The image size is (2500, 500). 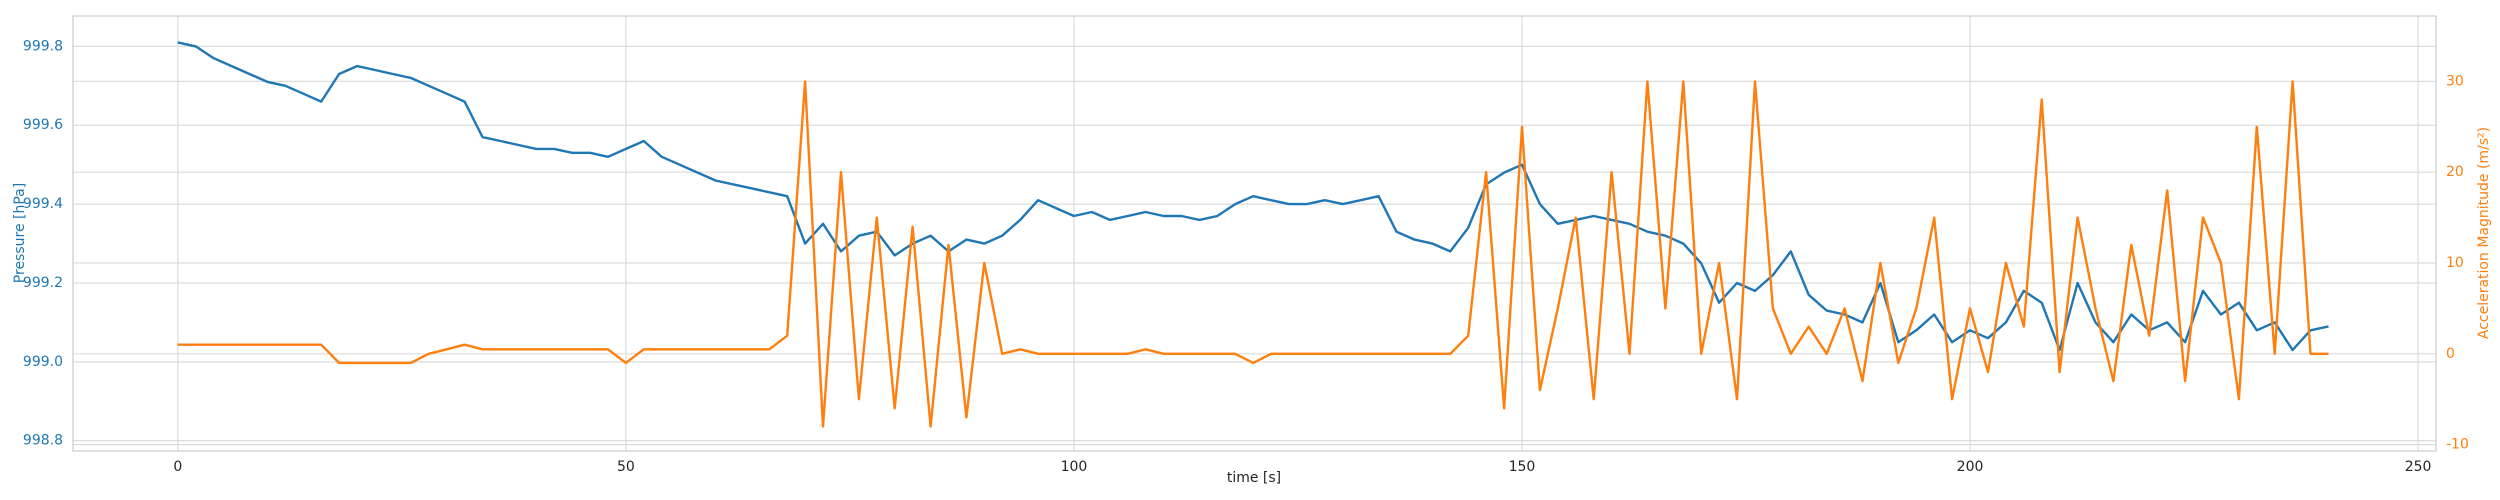 I want to click on x-tick-label: 100, so click(x=1074, y=467).